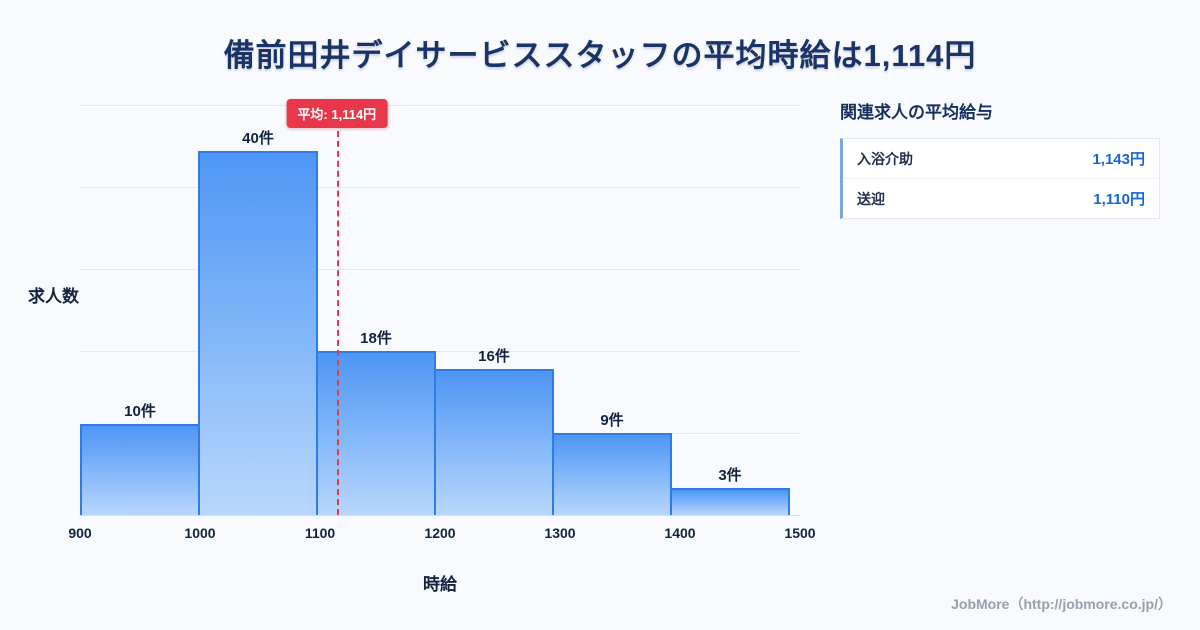 The image size is (1200, 630). What do you see at coordinates (1118, 159) in the screenshot?
I see `related-job-value: 1,143円` at bounding box center [1118, 159].